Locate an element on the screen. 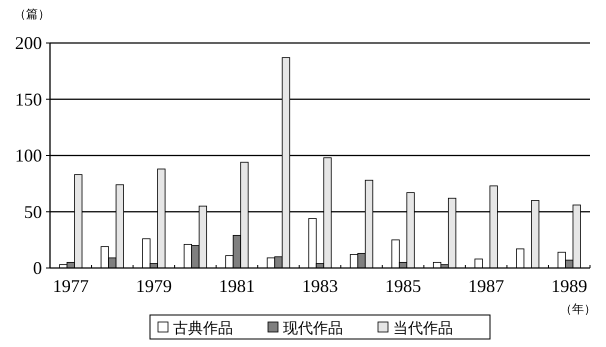 The width and height of the screenshot is (606, 347). x-tick-label: 1977 is located at coordinates (70, 286).